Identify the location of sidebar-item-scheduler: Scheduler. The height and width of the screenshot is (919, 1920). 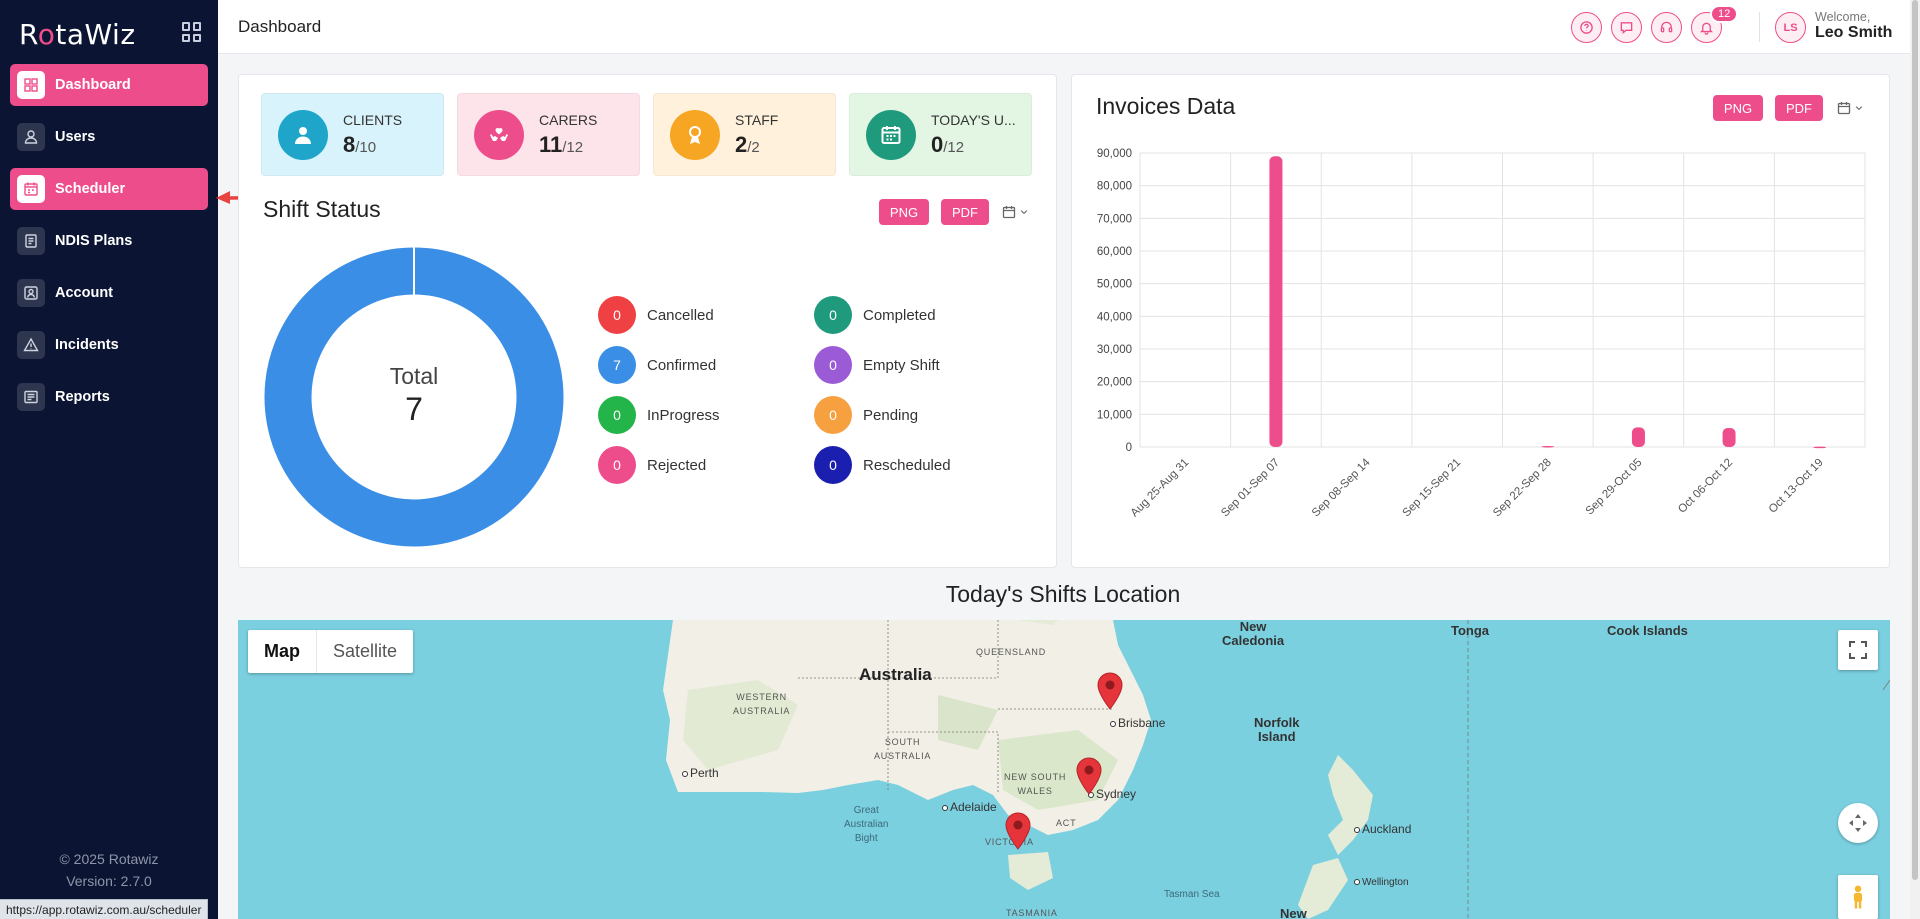
(109, 189).